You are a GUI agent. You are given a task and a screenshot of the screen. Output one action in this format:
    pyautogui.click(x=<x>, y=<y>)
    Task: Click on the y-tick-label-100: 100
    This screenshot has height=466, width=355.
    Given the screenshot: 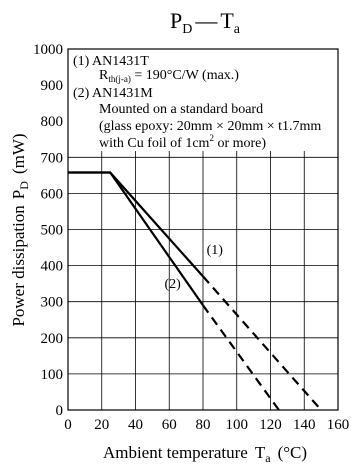 What is the action you would take?
    pyautogui.click(x=52, y=375)
    